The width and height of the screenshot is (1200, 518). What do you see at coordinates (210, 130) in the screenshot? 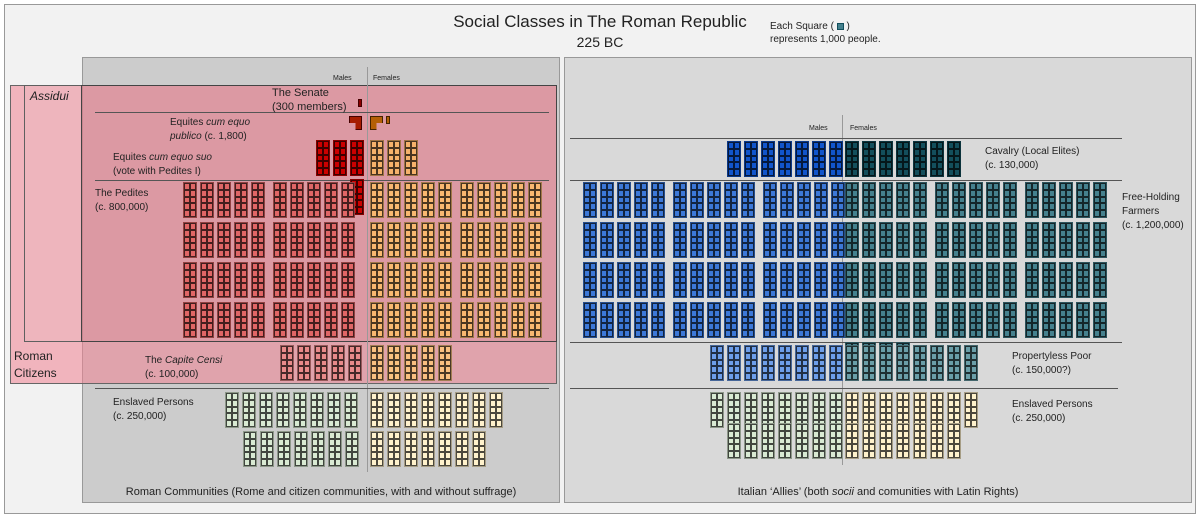
I see `equites-publico-label: Equites cum equo publico (c. 1,800)` at bounding box center [210, 130].